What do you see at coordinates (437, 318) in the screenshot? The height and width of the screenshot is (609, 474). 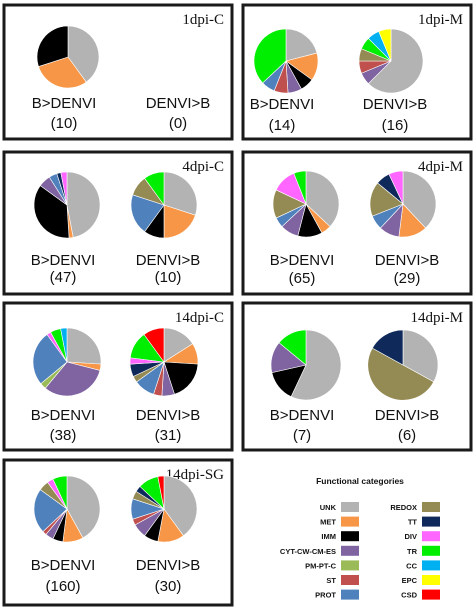 I see `panel-title: 14dpi-M` at bounding box center [437, 318].